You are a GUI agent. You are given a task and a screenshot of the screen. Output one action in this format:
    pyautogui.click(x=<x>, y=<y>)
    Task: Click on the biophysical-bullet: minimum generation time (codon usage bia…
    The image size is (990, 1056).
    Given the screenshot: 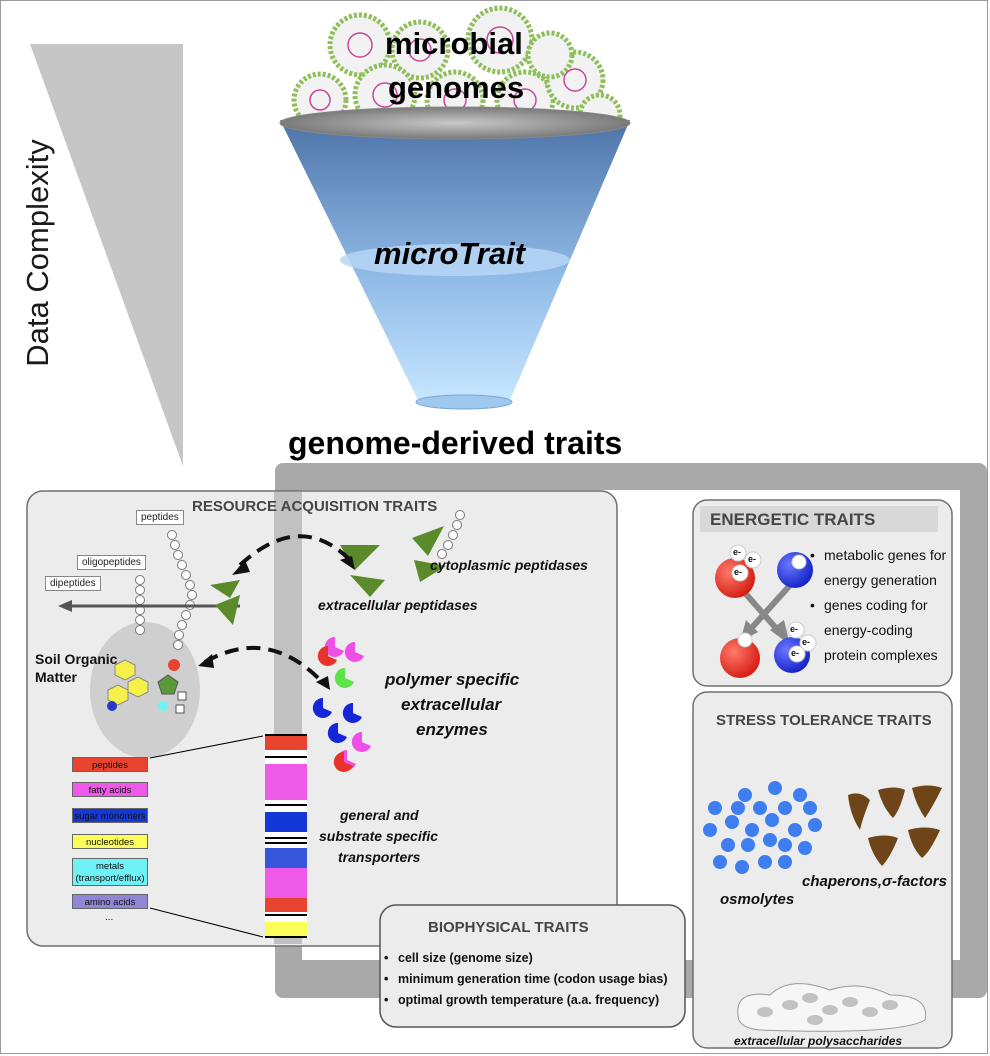 What is the action you would take?
    pyautogui.click(x=534, y=979)
    